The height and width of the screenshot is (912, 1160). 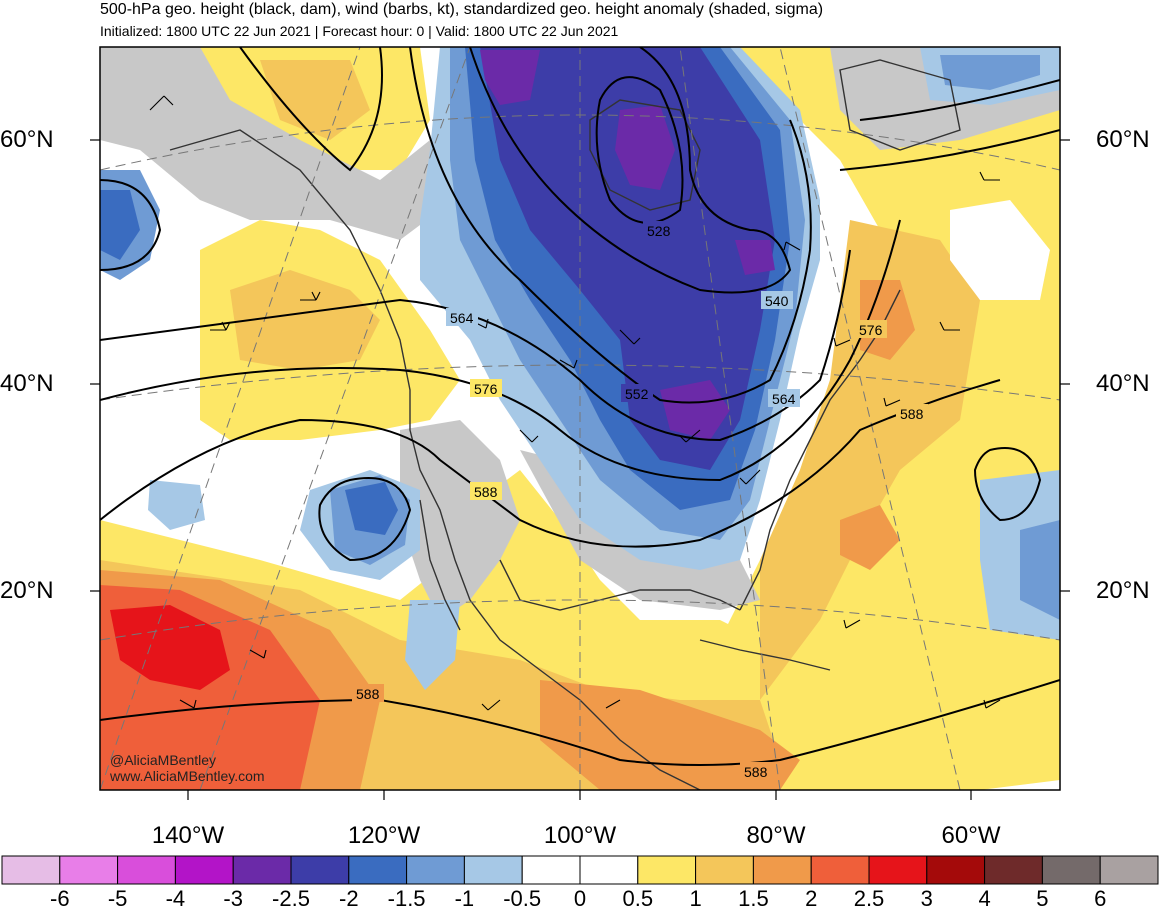 I want to click on colorbar-label: -0.5, so click(x=522, y=898).